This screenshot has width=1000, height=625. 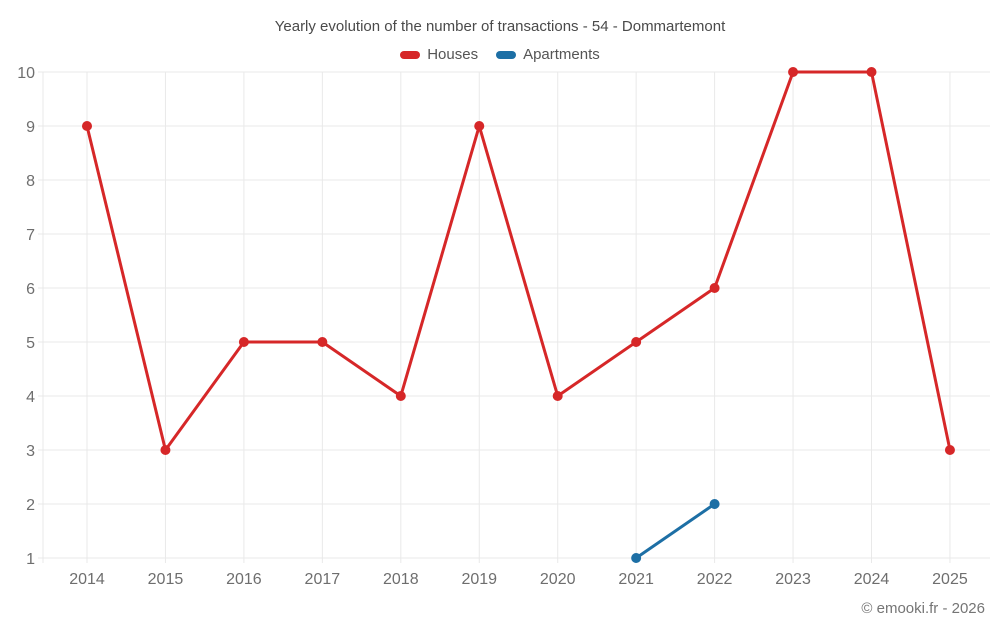 What do you see at coordinates (479, 579) in the screenshot?
I see `x-axis-label: 2019` at bounding box center [479, 579].